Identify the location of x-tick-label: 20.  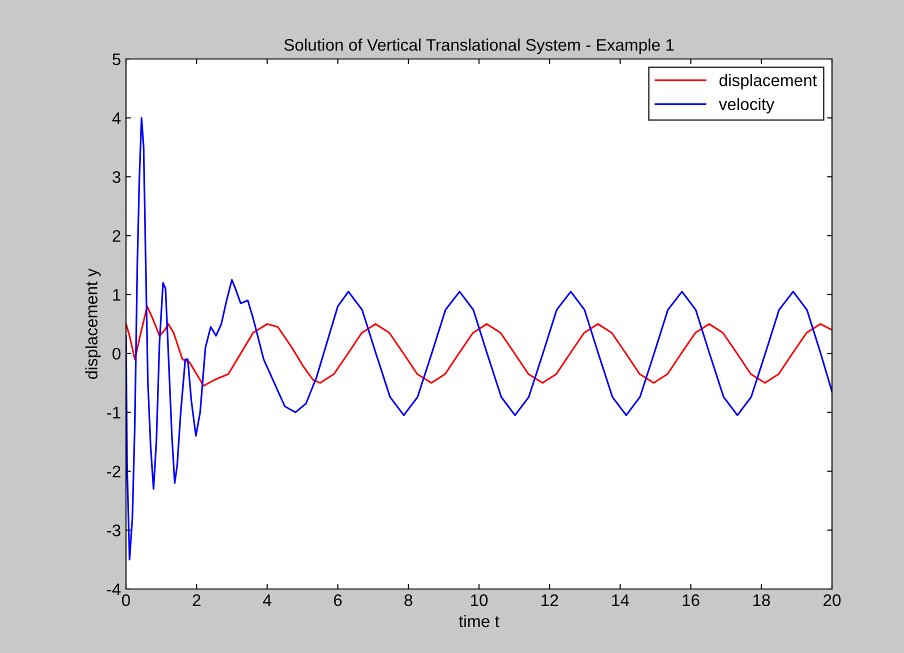
(832, 600).